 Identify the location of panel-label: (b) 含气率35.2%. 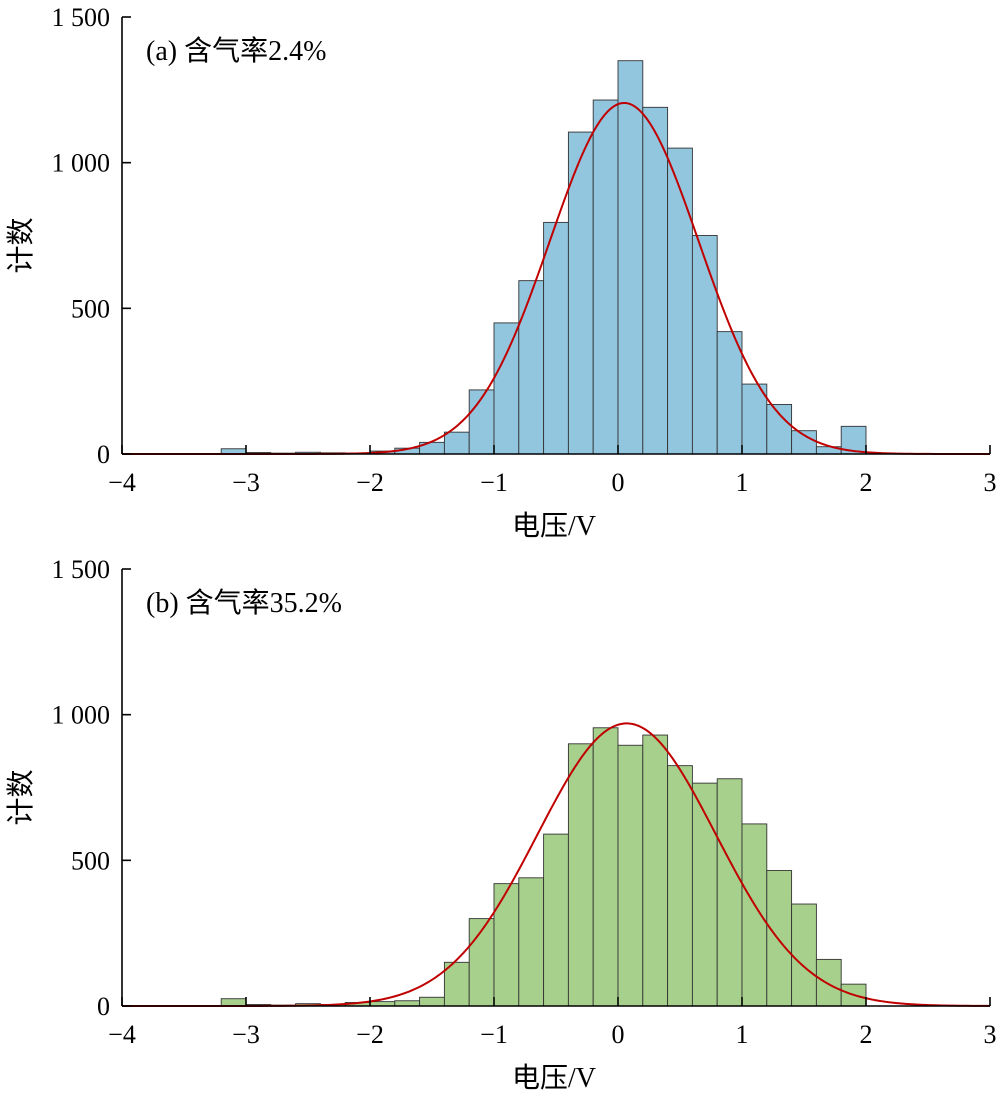
(244, 603).